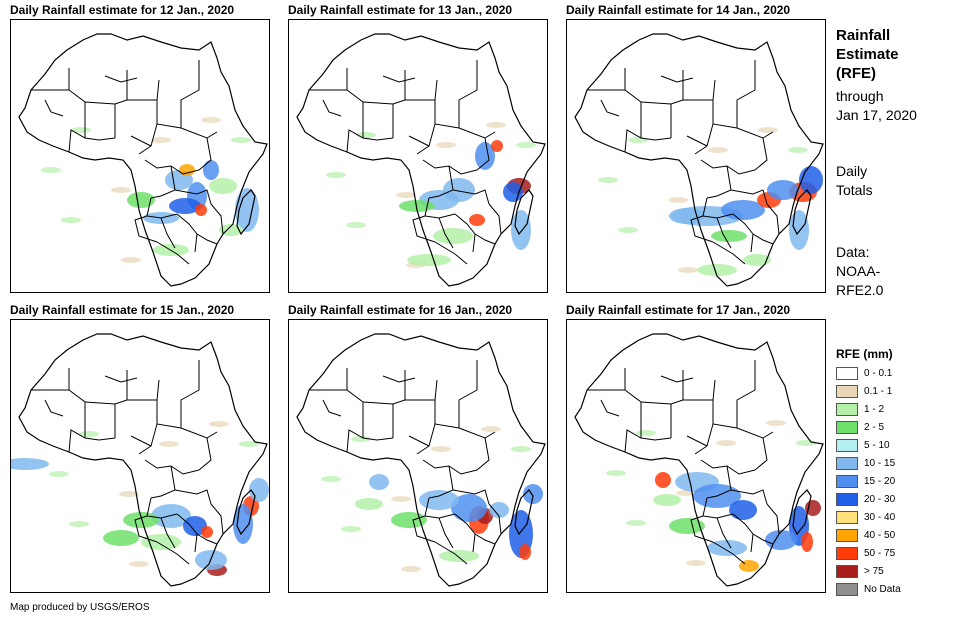  What do you see at coordinates (864, 354) in the screenshot?
I see `legend-title: RFE (mm)` at bounding box center [864, 354].